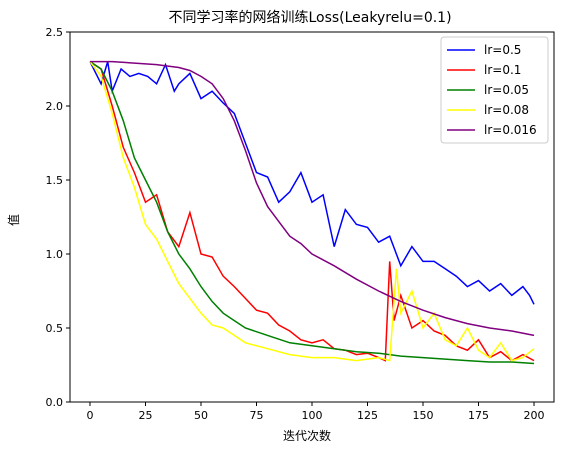  I want to click on x-axis: 0 25 50 75 100 125 150 175 200, so click(315, 412).